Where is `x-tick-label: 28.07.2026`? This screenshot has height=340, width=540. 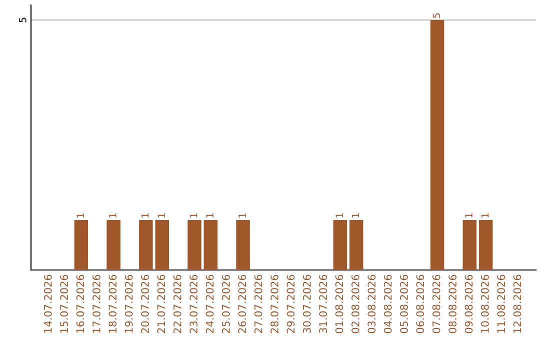 x-tick-label: 28.07.2026 is located at coordinates (274, 304).